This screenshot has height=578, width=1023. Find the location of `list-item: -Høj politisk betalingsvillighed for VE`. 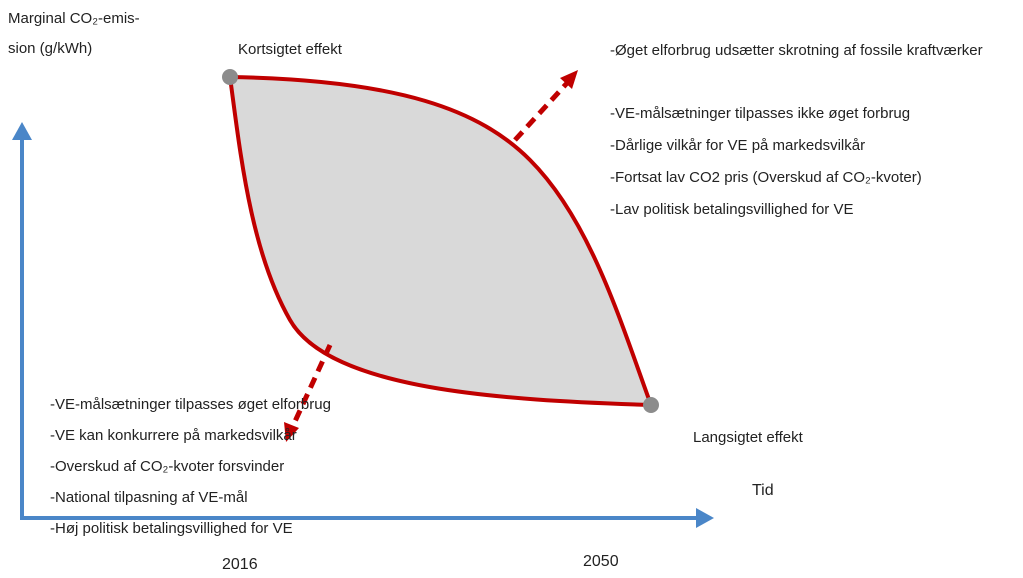

list-item: -Høj politisk betalingsvillighed for VE is located at coordinates (171, 528).